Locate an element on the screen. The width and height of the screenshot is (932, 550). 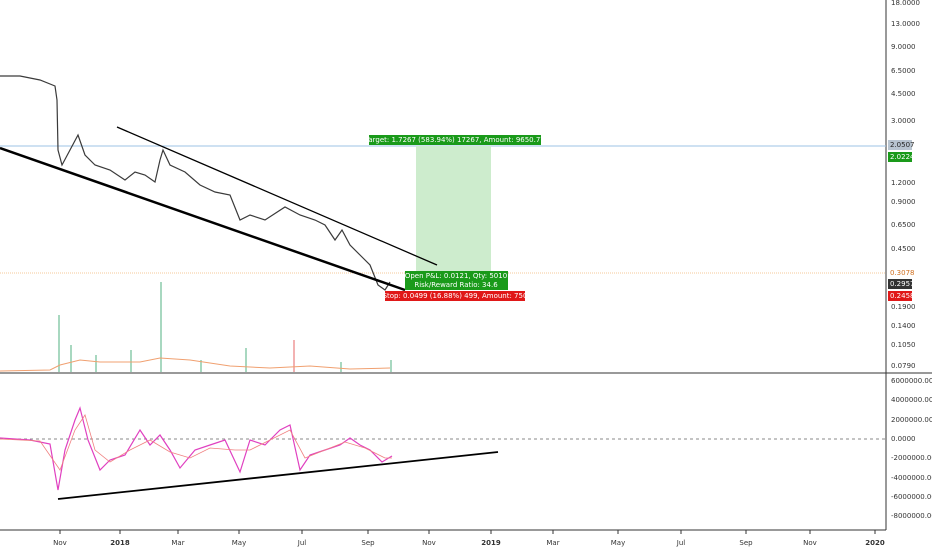
price-tag-label: 2.0507 is located at coordinates (902, 145).